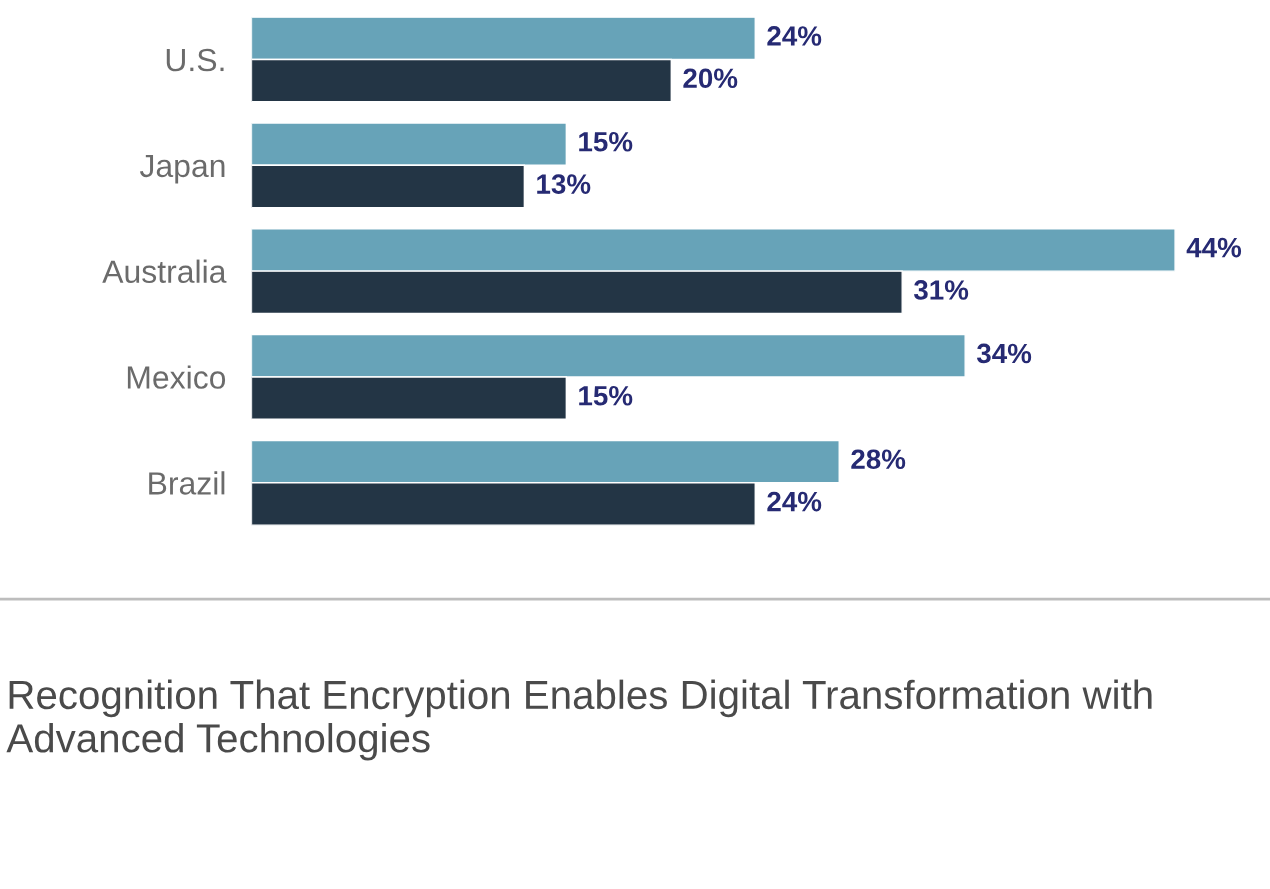 The width and height of the screenshot is (1270, 889). What do you see at coordinates (878, 459) in the screenshot?
I see `data-label: 28%` at bounding box center [878, 459].